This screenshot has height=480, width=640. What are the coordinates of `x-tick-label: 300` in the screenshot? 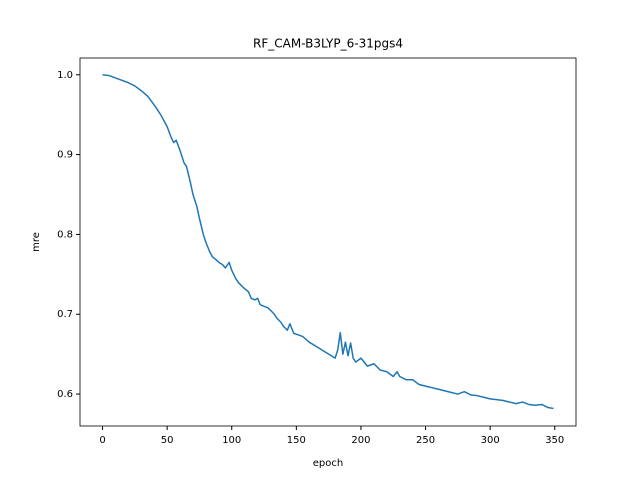 It's located at (490, 440).